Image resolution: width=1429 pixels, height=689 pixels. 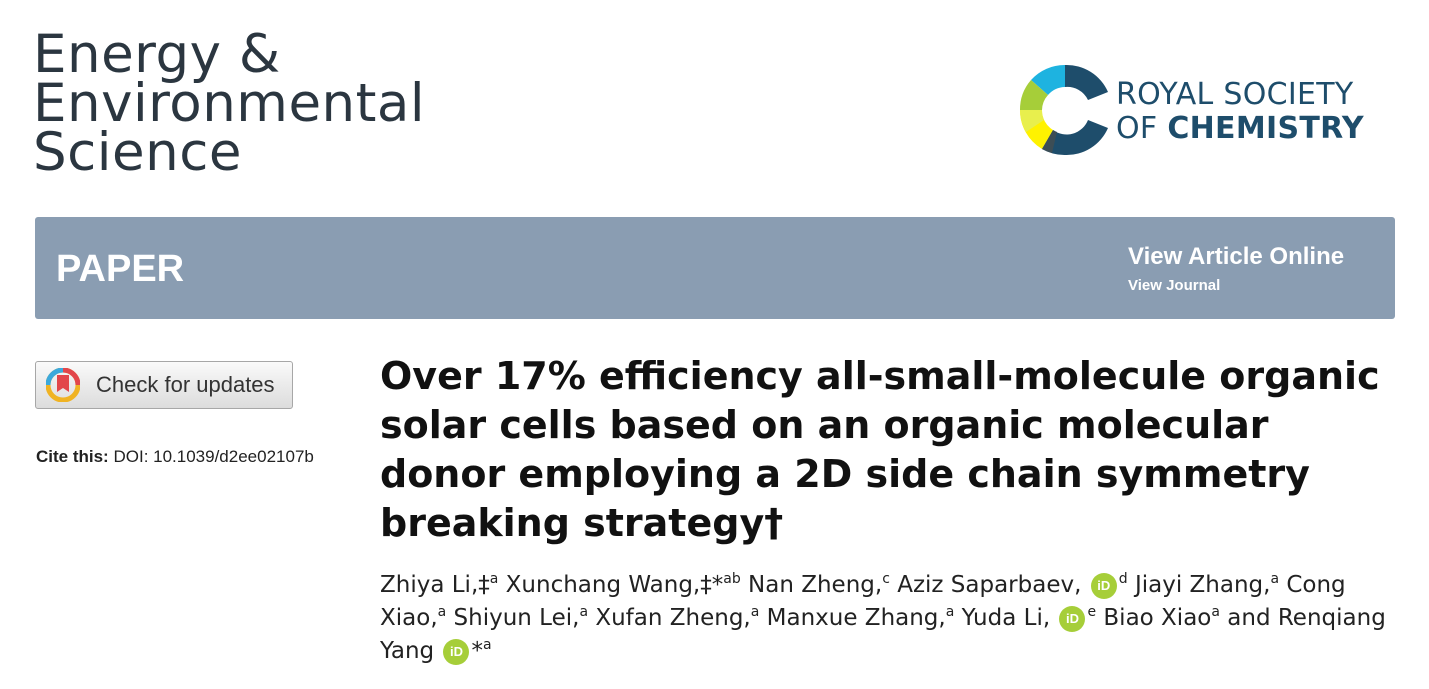 I want to click on author: Yuda Li, iD e, so click(x=1029, y=618).